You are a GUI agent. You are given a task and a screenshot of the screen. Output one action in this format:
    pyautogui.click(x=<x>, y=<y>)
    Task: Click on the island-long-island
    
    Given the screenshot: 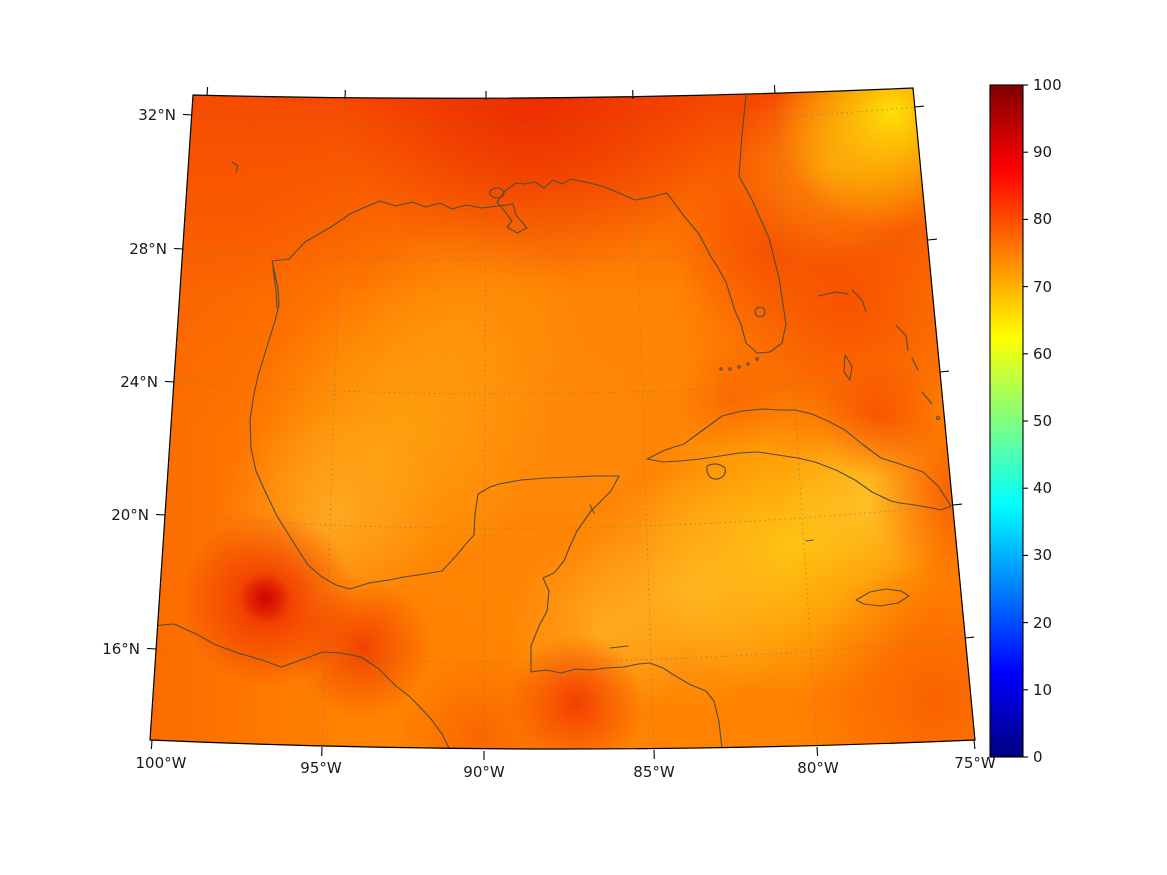 What is the action you would take?
    pyautogui.click(x=927, y=398)
    